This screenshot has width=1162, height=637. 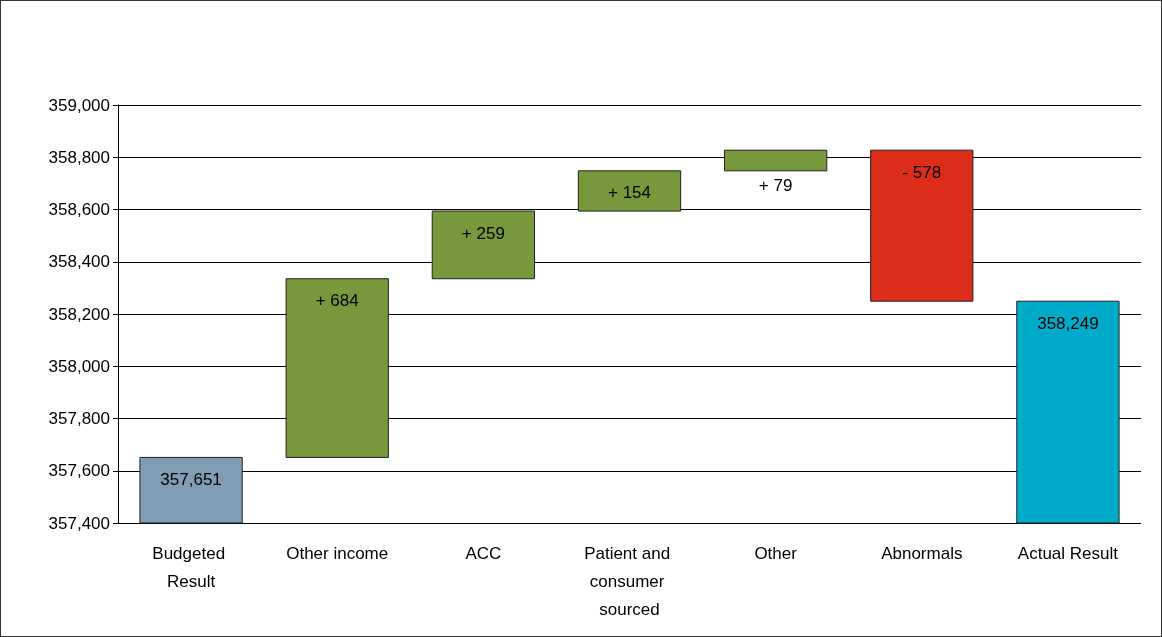 What do you see at coordinates (775, 186) in the screenshot?
I see `data-label: + 79` at bounding box center [775, 186].